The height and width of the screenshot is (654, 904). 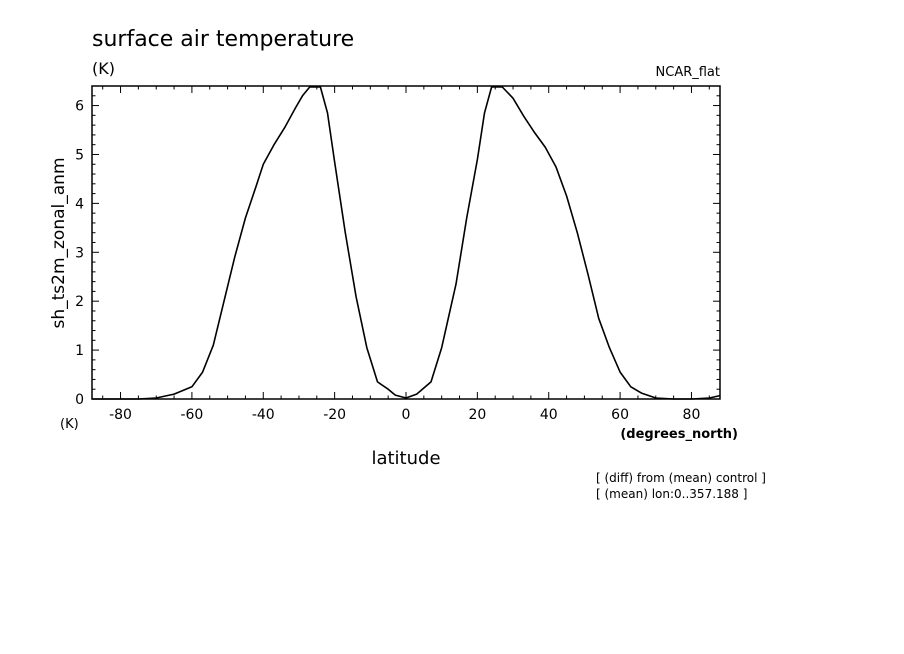 What do you see at coordinates (120, 415) in the screenshot?
I see `x-tick-label: -80` at bounding box center [120, 415].